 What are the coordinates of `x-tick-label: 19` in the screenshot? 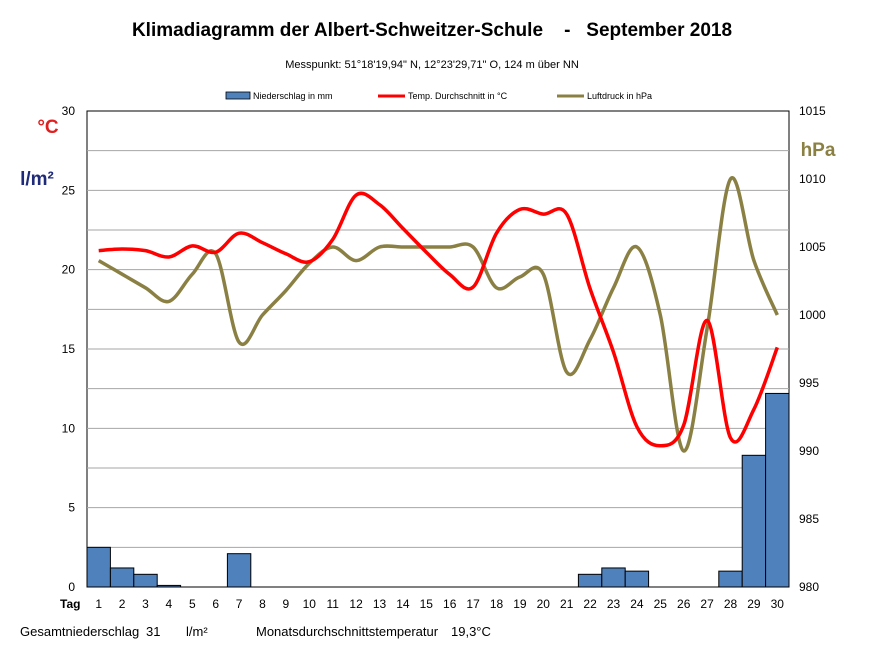 It's located at (520, 604).